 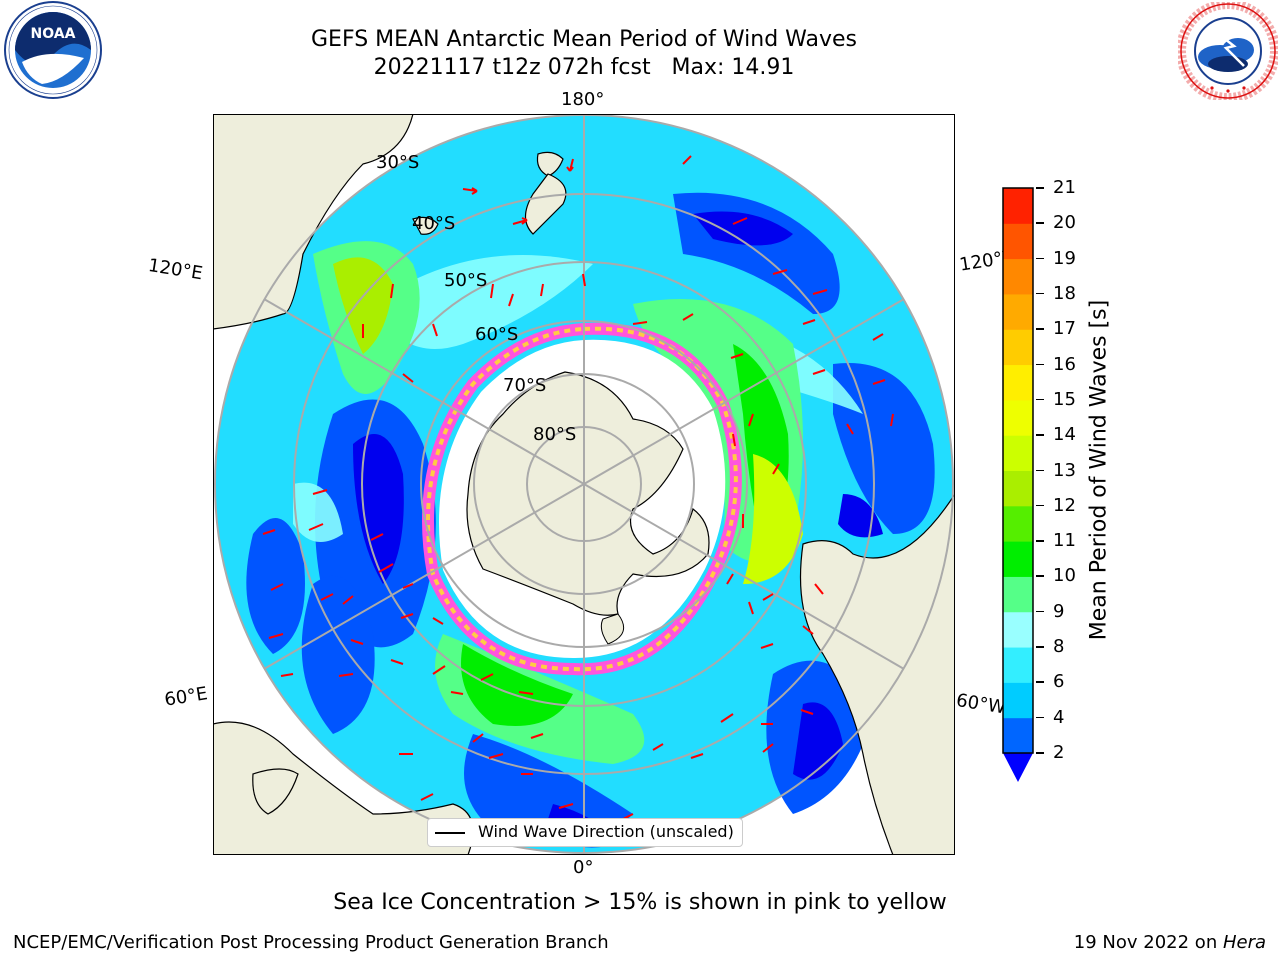 What do you see at coordinates (1059, 682) in the screenshot?
I see `colorbar-tick-label: 6` at bounding box center [1059, 682].